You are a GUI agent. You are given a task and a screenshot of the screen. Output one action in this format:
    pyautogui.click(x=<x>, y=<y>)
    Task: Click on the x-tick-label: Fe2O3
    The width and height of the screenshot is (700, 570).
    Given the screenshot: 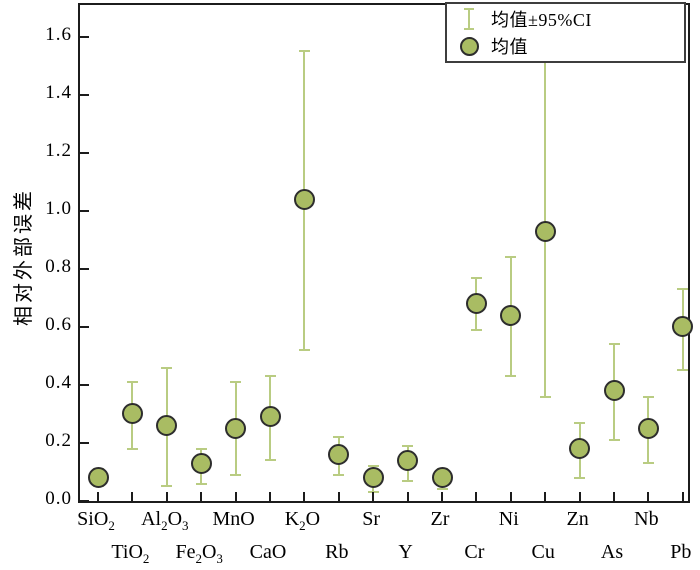 What is the action you would take?
    pyautogui.click(x=199, y=553)
    